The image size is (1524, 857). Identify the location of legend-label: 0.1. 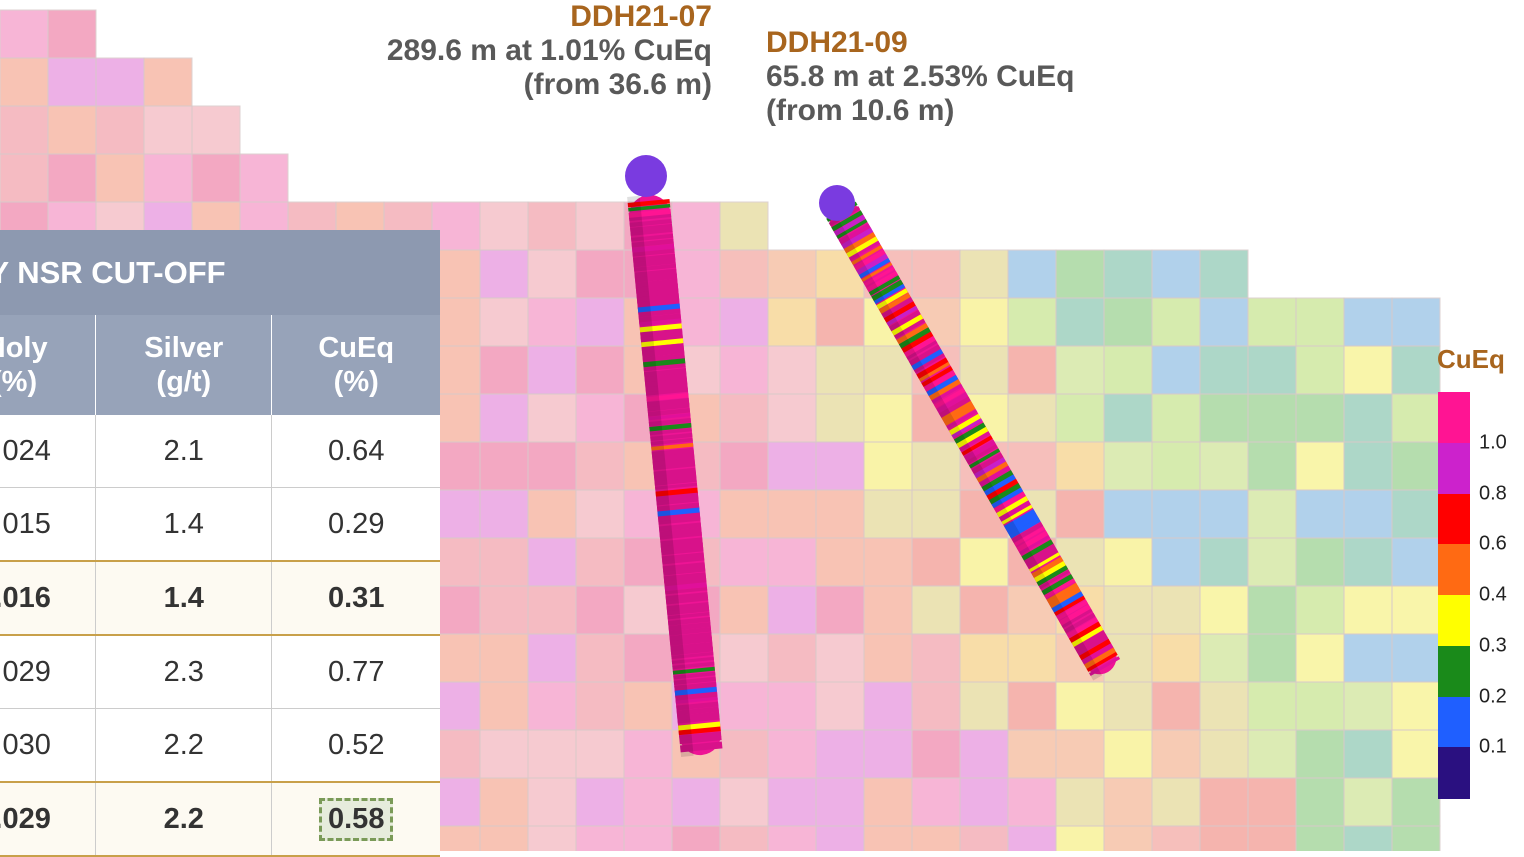
(1493, 746).